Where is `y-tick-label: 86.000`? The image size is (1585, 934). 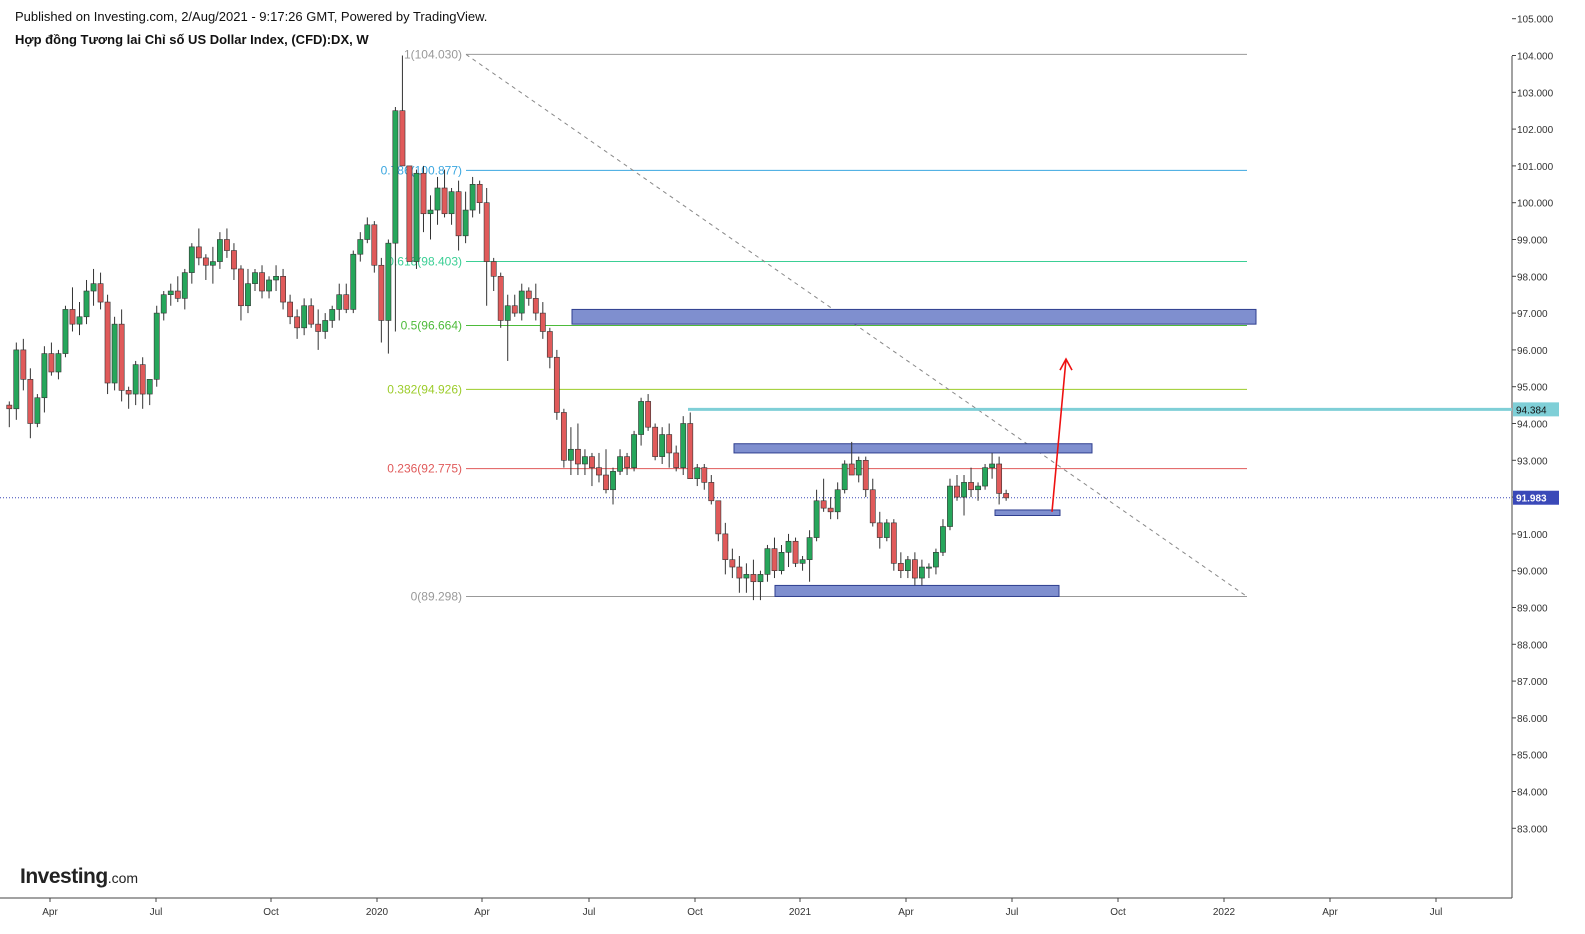
y-tick-label: 86.000 is located at coordinates (1532, 719).